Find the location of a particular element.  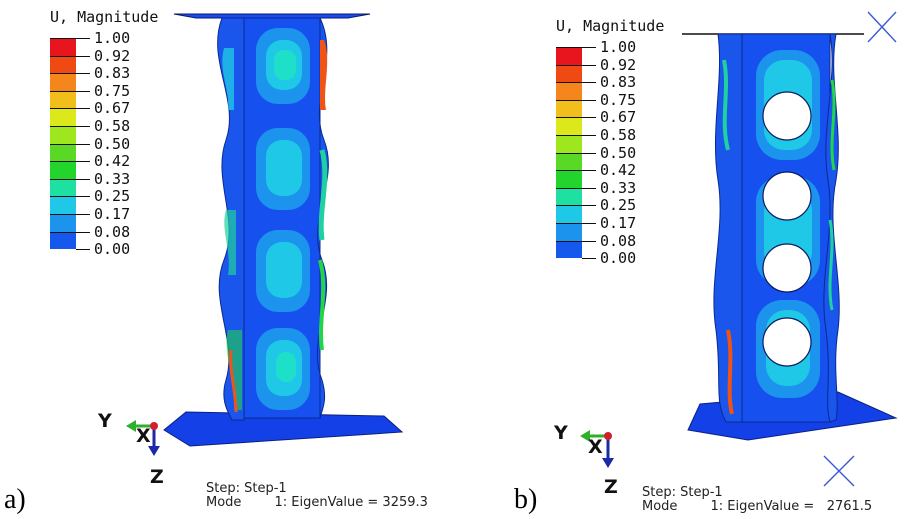

mode-line: Mode 1: EigenValue = 2761.5 is located at coordinates (757, 506).